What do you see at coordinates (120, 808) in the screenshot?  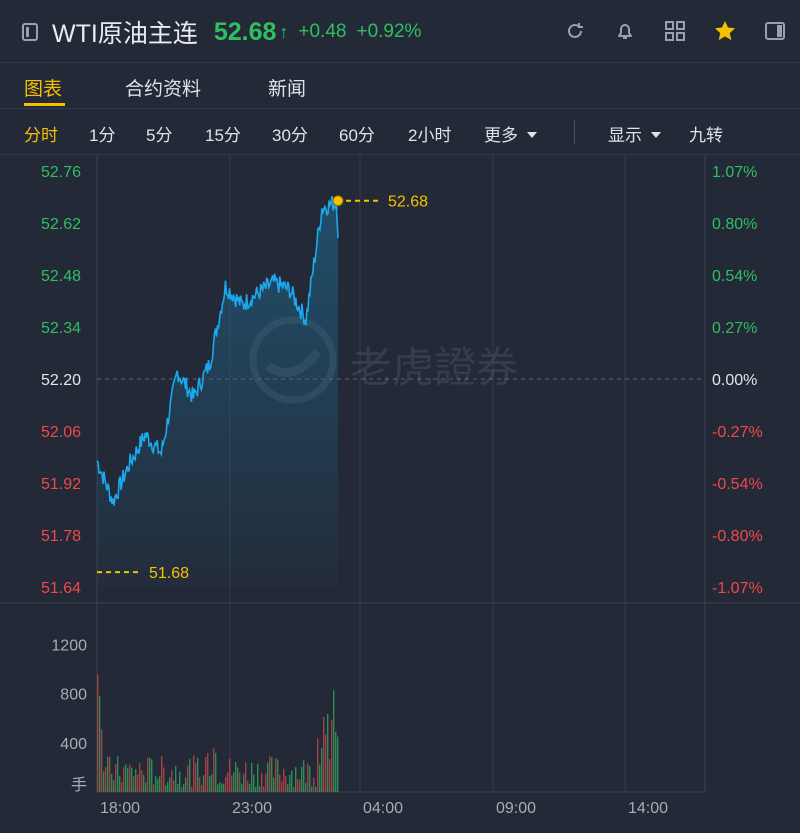 I see `time-tick-label: 18:00` at bounding box center [120, 808].